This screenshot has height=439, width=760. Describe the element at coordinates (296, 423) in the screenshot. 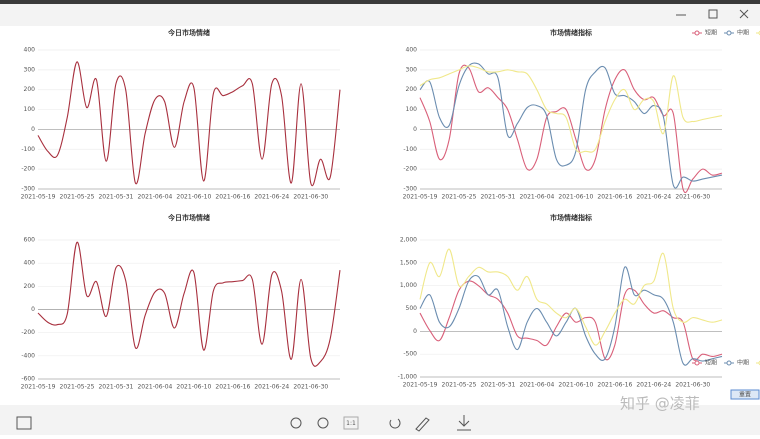

I see `zoom-in-button` at that location.